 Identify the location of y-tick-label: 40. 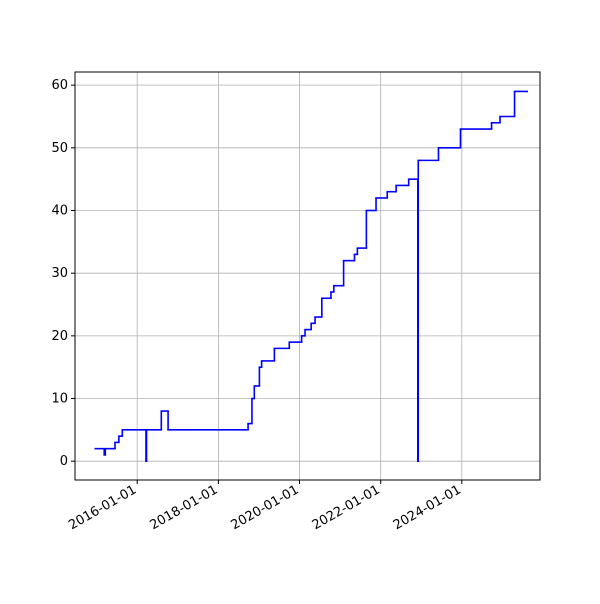
(59, 211).